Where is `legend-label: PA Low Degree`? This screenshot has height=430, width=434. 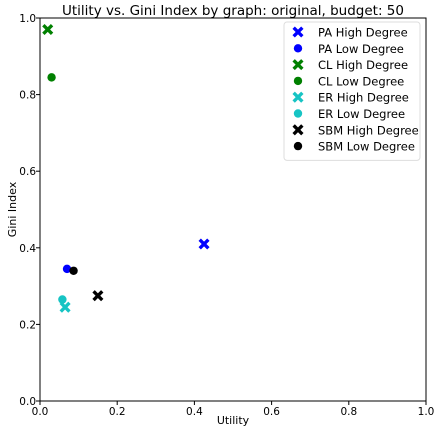
legend-label: PA Low Degree is located at coordinates (361, 49).